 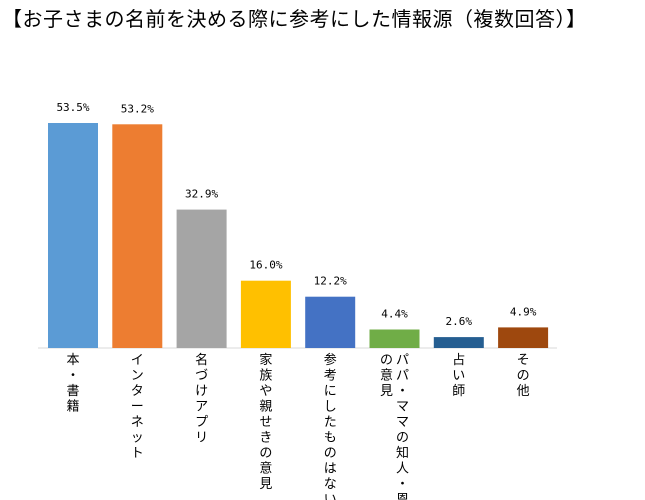 I want to click on value-label-8: 4.9%, so click(x=523, y=311).